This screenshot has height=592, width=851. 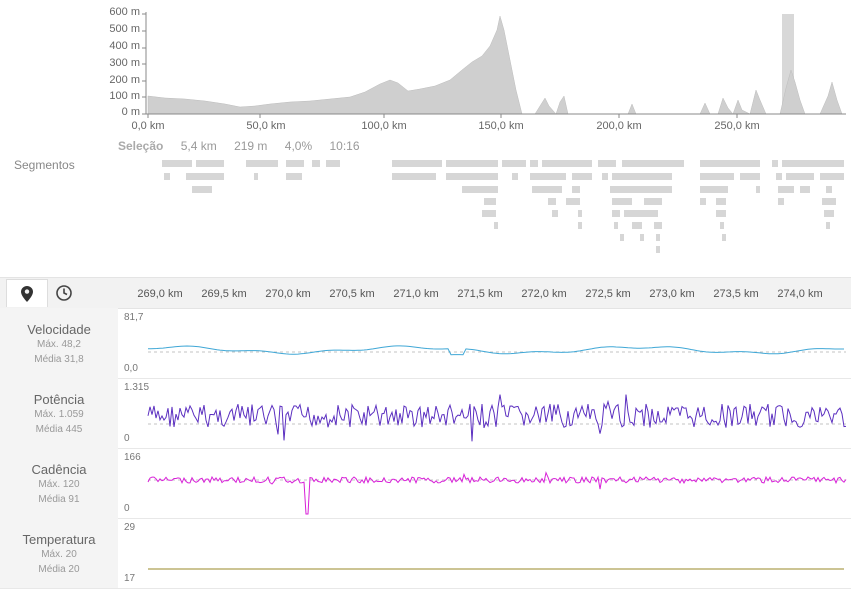 I want to click on y-tick: 100 m, so click(x=124, y=96).